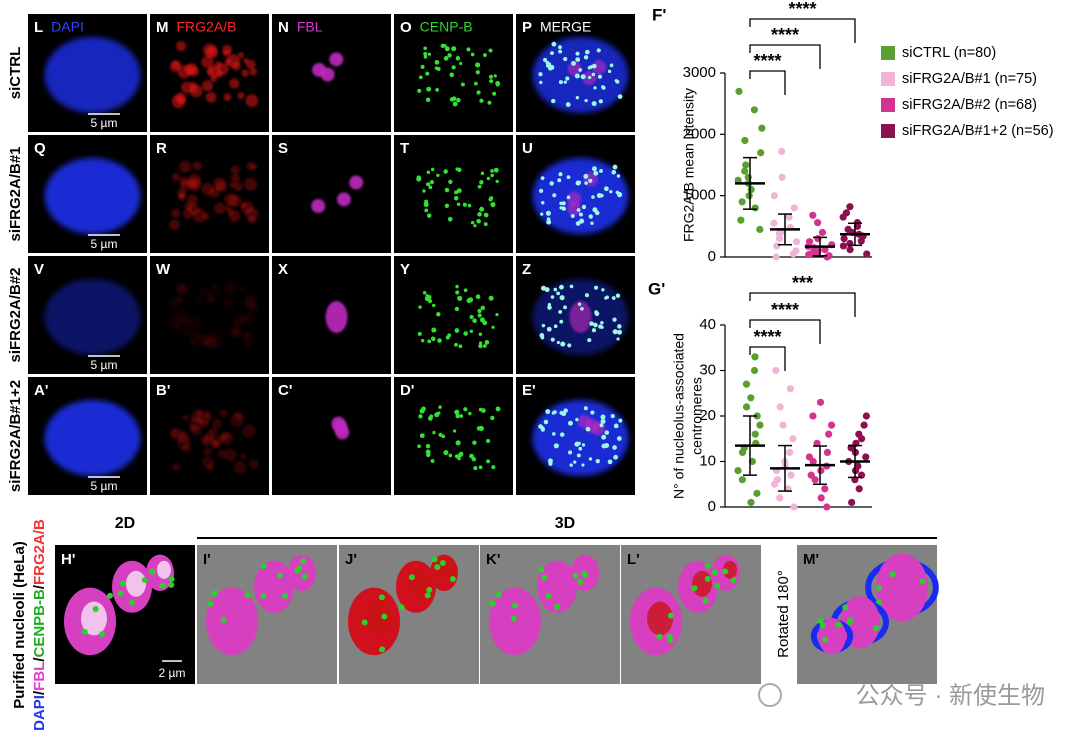 Image resolution: width=1080 pixels, height=741 pixels. What do you see at coordinates (404, 148) in the screenshot?
I see `panel-letter: T` at bounding box center [404, 148].